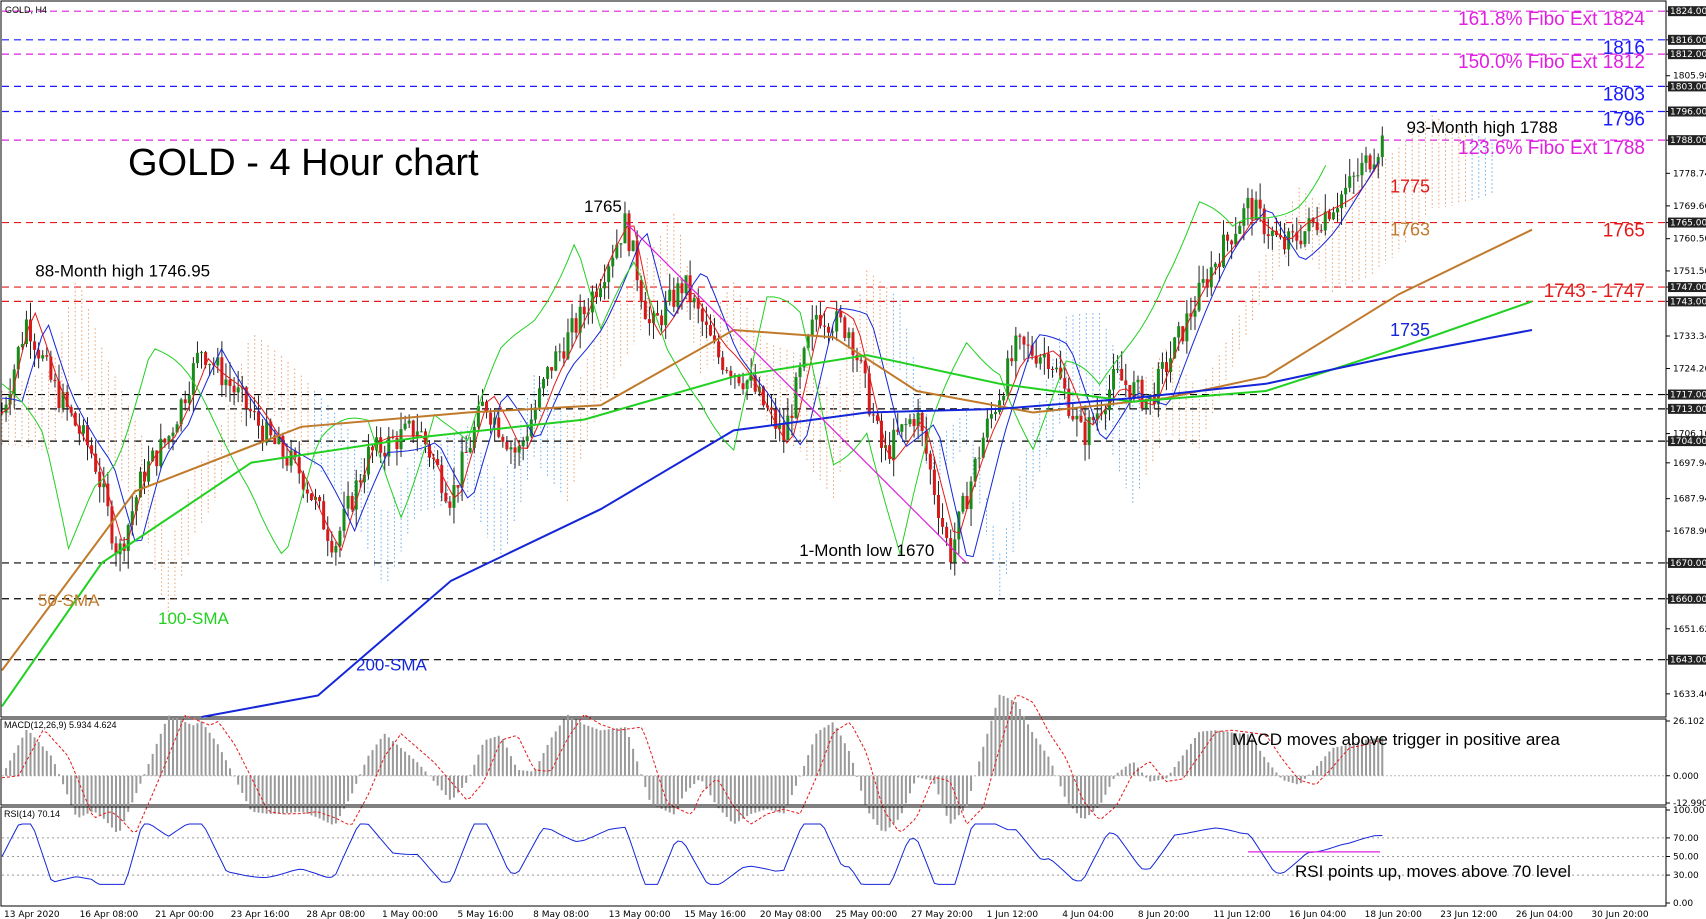 This screenshot has width=1706, height=919. Describe the element at coordinates (1686, 876) in the screenshot. I see `rsi-tick-label: 30.00` at that location.